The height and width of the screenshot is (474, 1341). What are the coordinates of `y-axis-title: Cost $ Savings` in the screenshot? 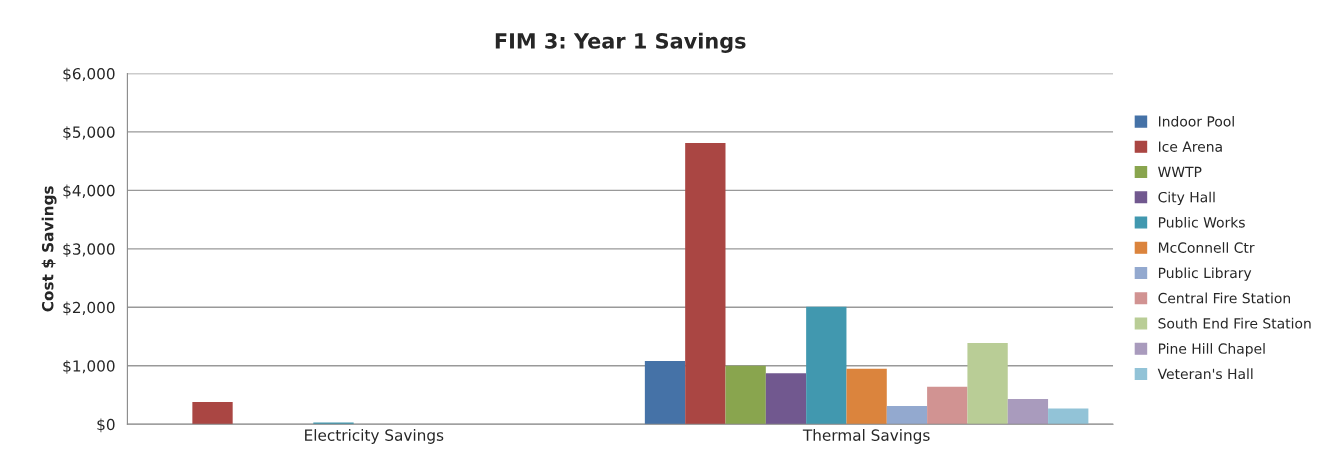 It's located at (49, 249).